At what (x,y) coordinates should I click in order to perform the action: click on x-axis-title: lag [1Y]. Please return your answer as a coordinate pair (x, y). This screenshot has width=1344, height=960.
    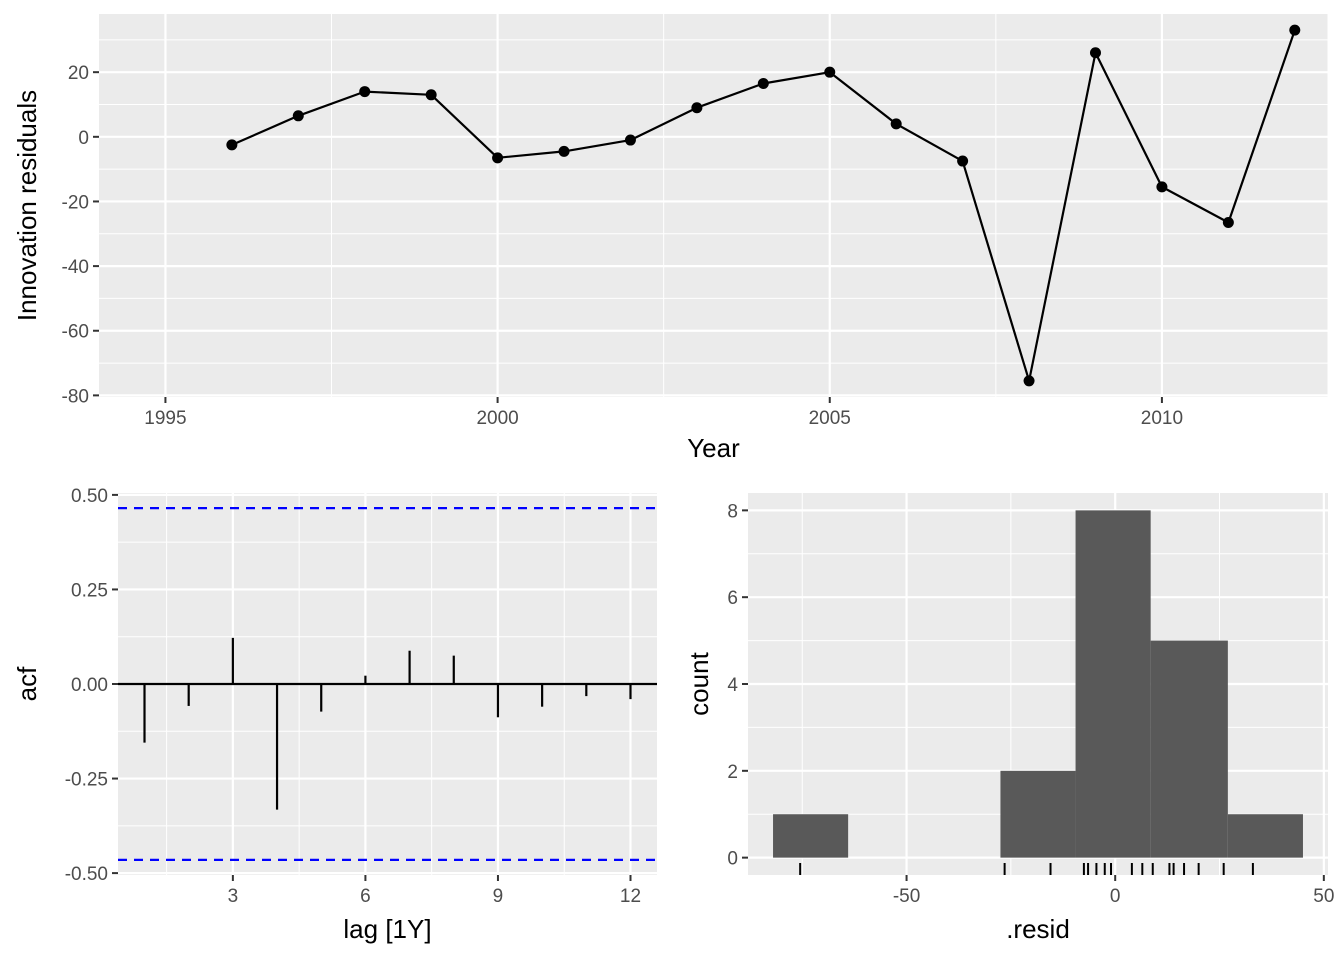
    Looking at the image, I should click on (387, 929).